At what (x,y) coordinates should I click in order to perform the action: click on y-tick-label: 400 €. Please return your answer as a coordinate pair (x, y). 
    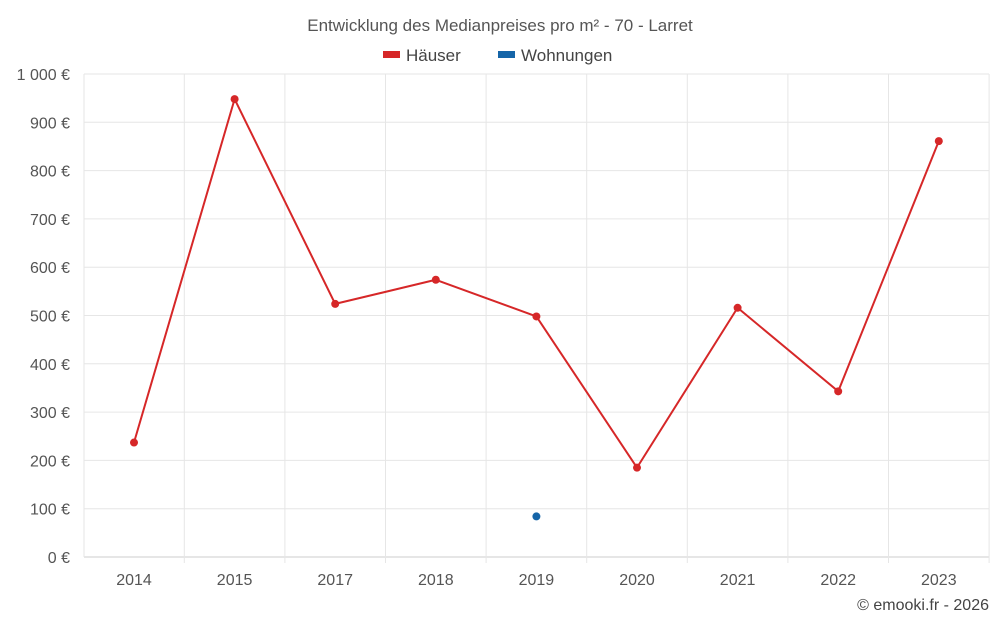
    Looking at the image, I should click on (50, 365).